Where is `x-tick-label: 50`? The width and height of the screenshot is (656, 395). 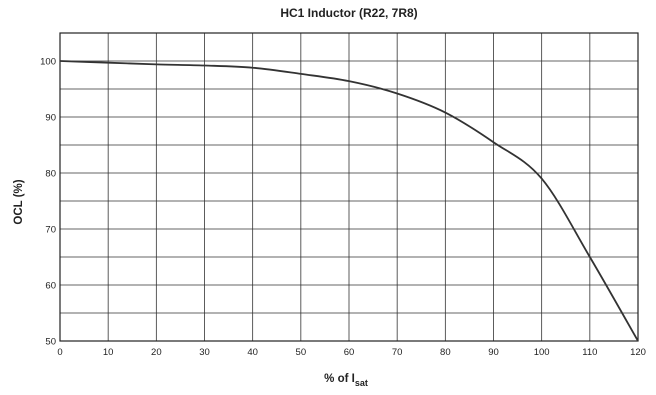
x-tick-label: 50 is located at coordinates (301, 352).